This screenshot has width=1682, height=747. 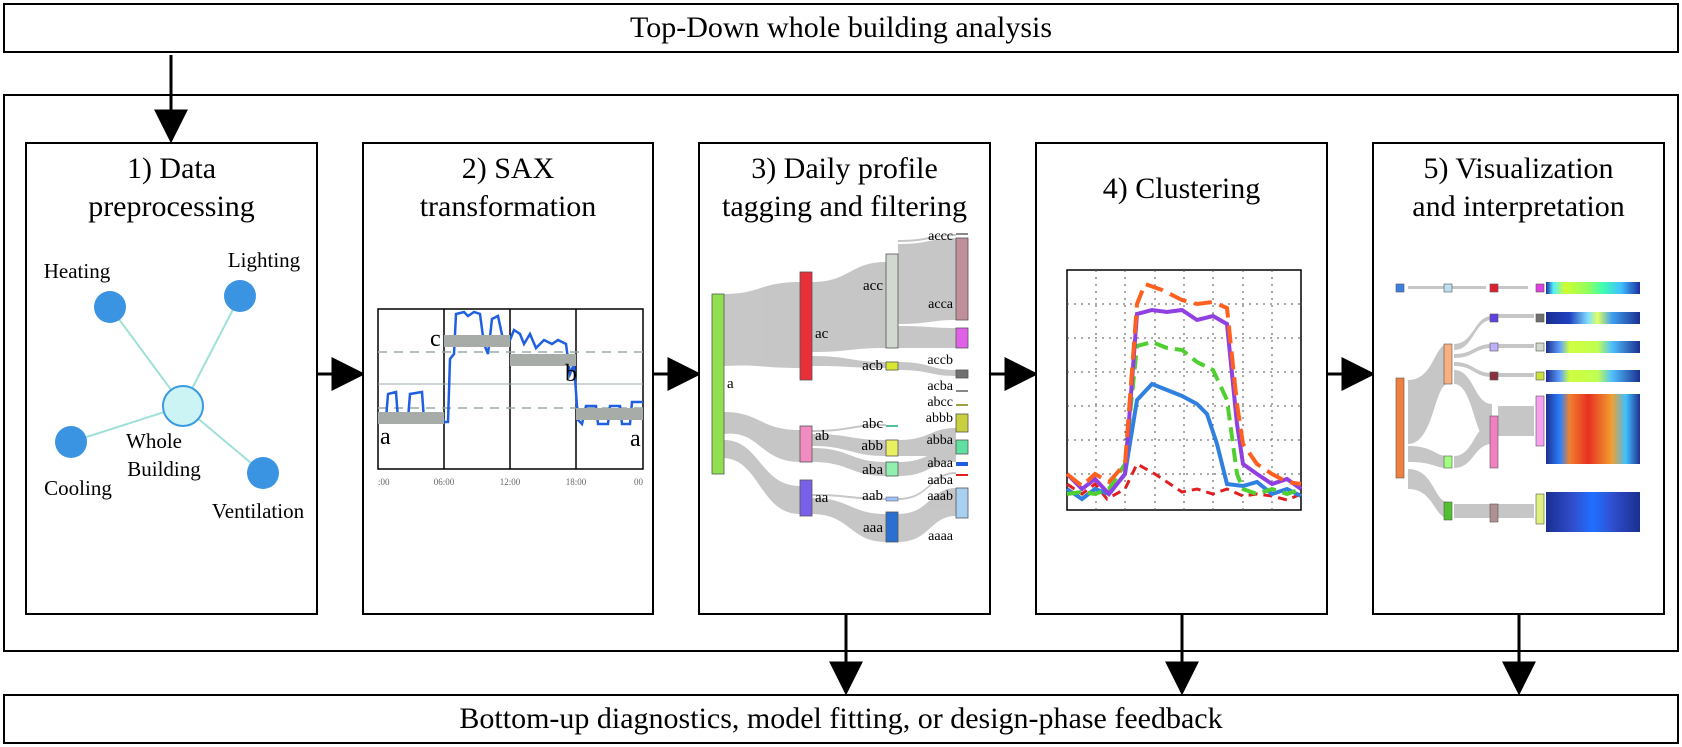 What do you see at coordinates (892, 499) in the screenshot?
I see `node-aab` at bounding box center [892, 499].